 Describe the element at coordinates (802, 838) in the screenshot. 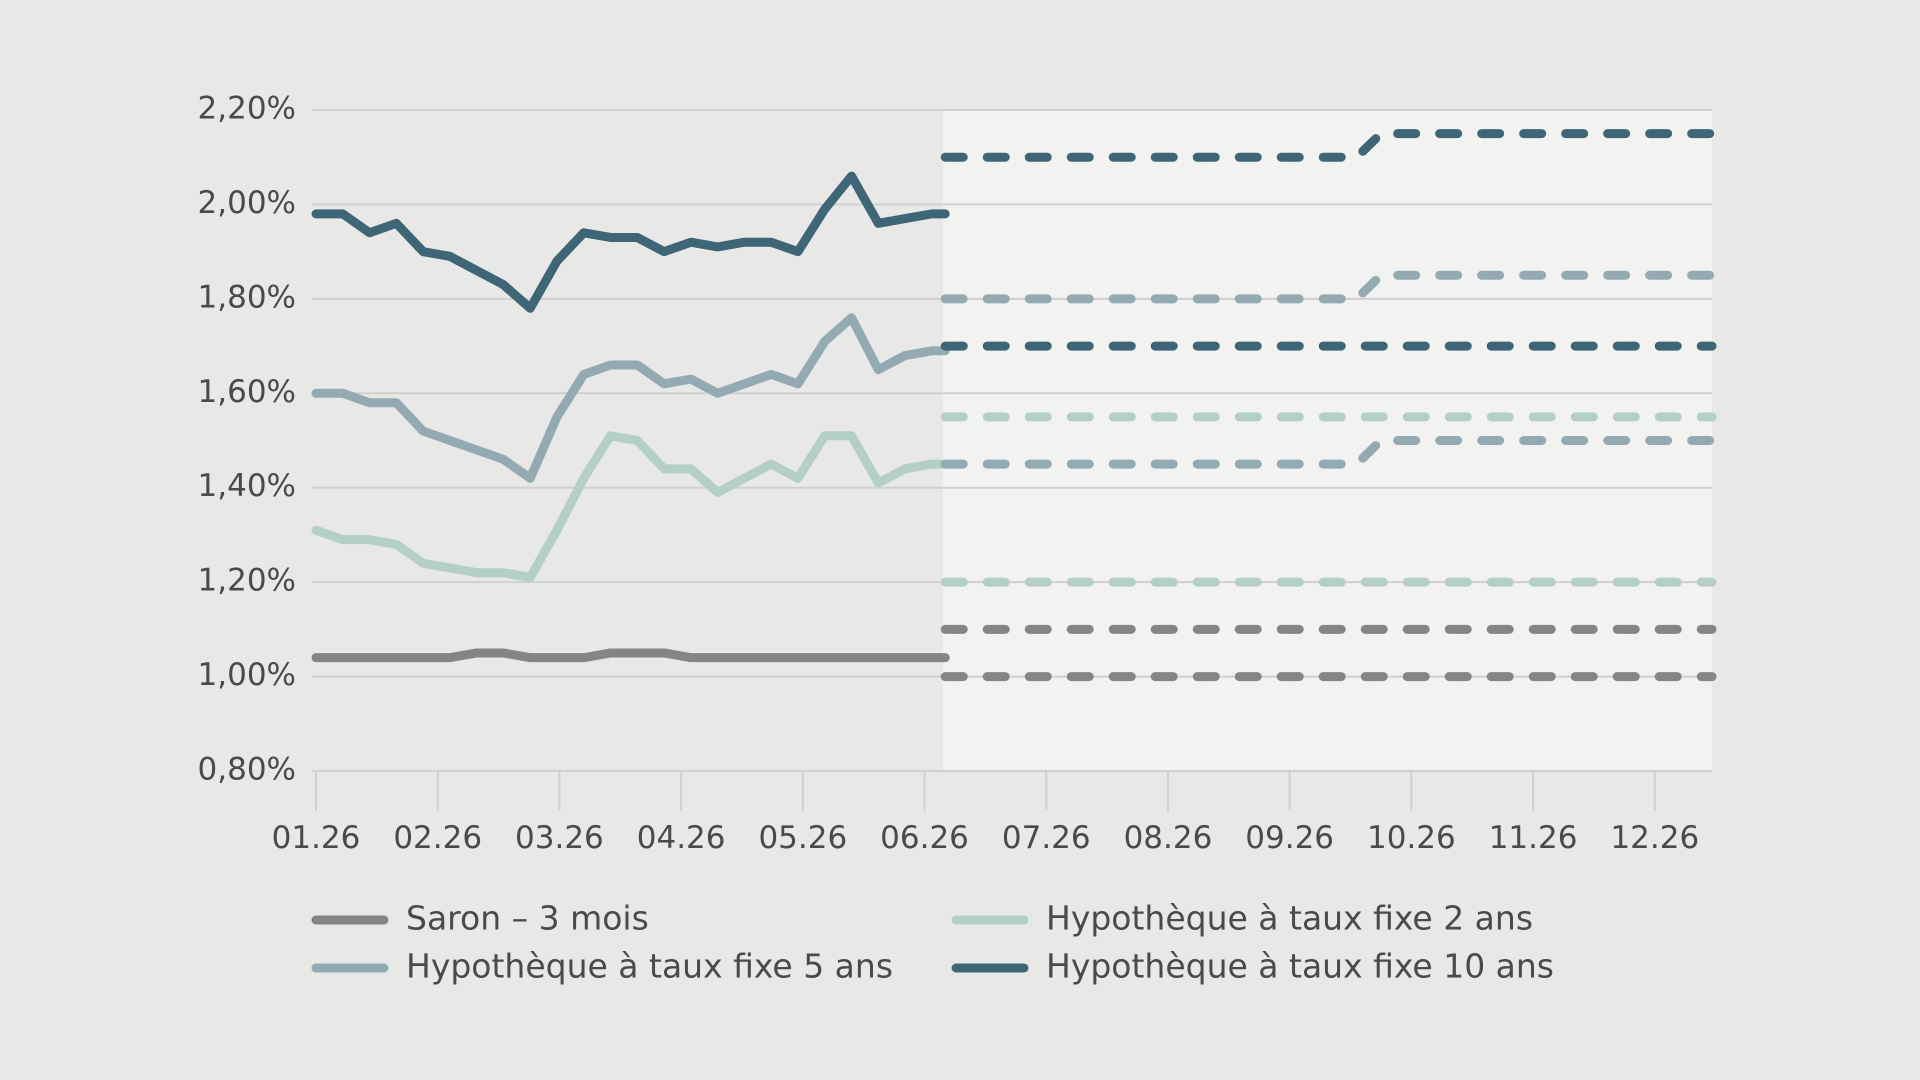

I see `x-tick-label: 05.26` at that location.